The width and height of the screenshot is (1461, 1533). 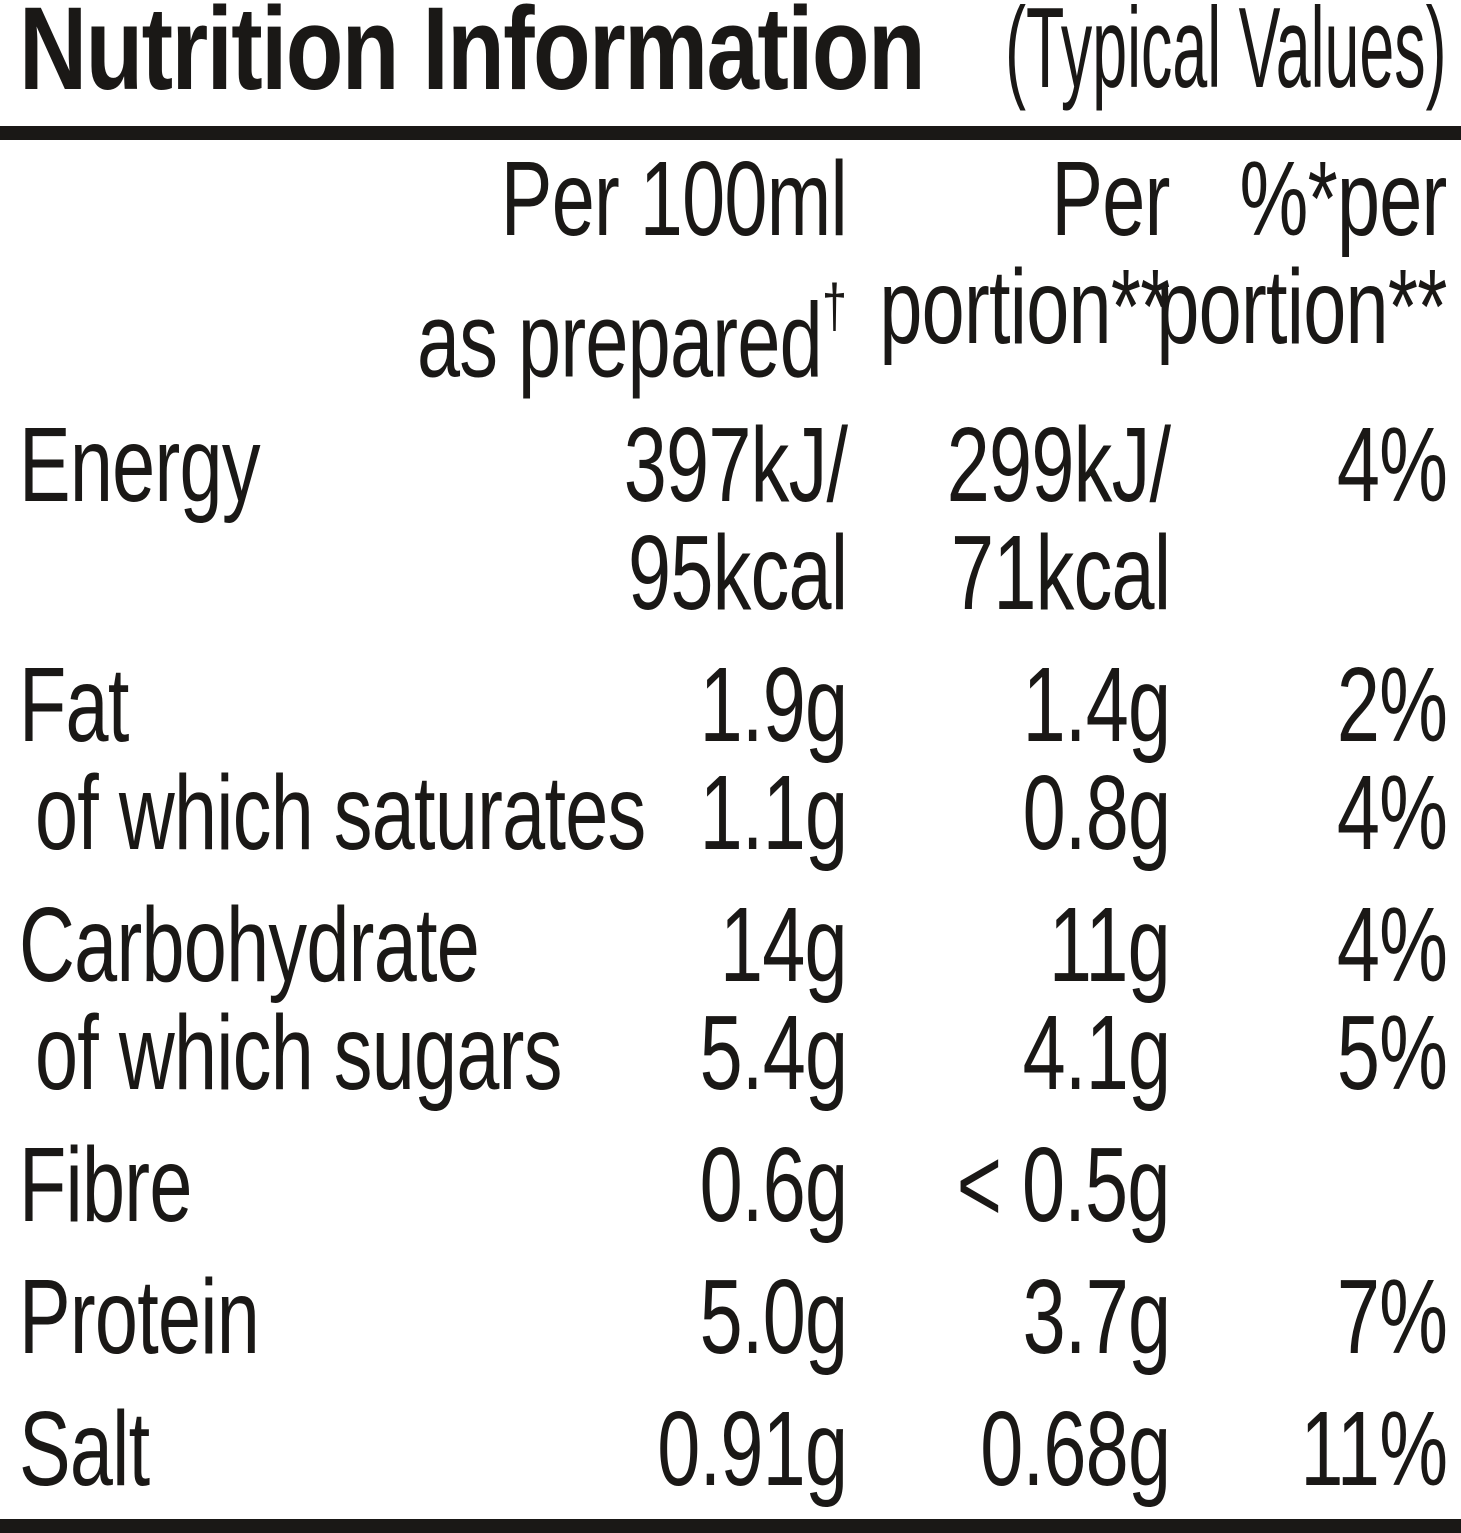 I want to click on table-row: Protein 5.0g 3.7g 7%, so click(x=733, y=1316).